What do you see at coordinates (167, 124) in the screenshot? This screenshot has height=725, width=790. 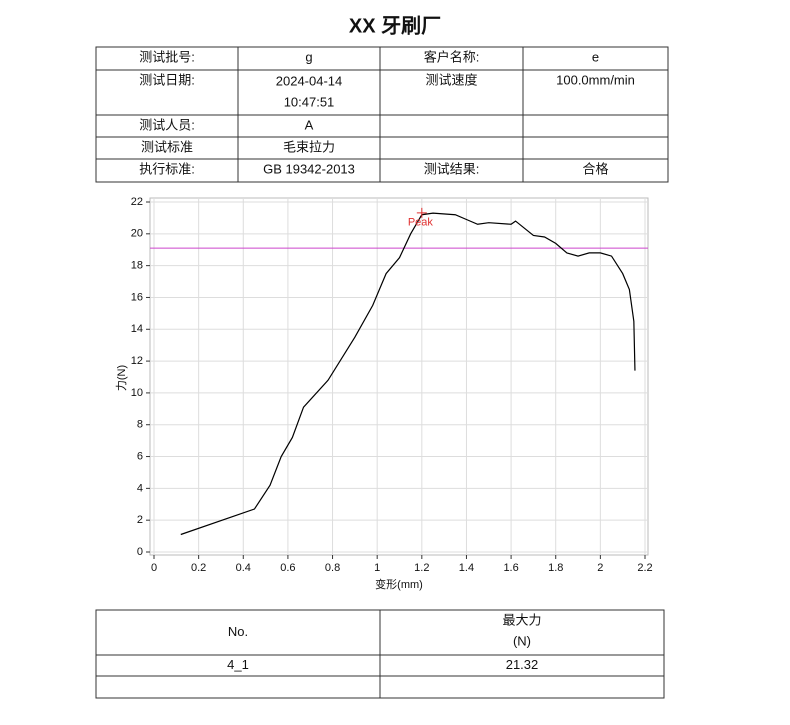 I see `cell-text: 测试人员:` at bounding box center [167, 124].